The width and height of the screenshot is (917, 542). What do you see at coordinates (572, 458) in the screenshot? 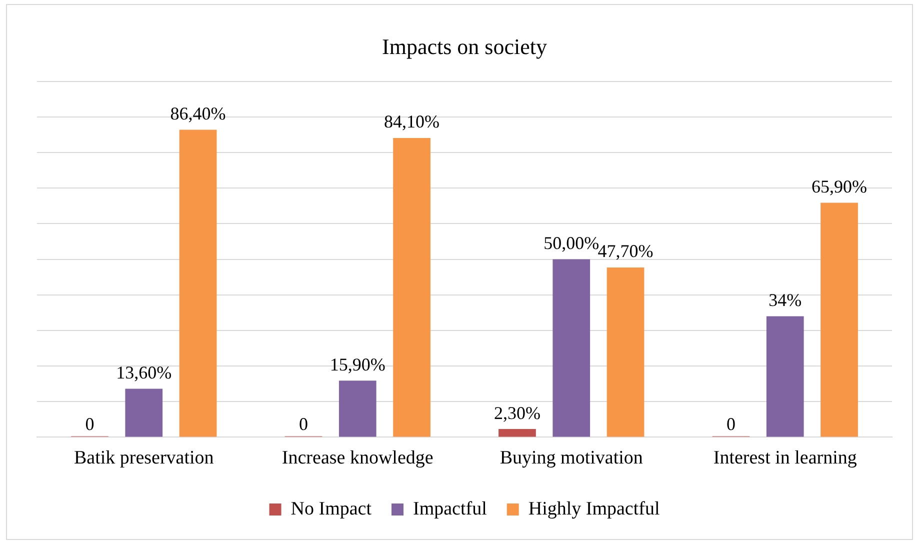
I see `x-tick-label: Buying motivation` at bounding box center [572, 458].